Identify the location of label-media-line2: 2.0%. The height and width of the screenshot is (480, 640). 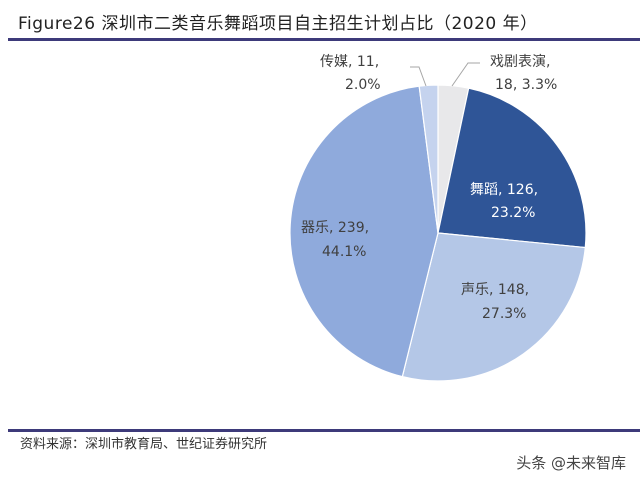
(363, 85).